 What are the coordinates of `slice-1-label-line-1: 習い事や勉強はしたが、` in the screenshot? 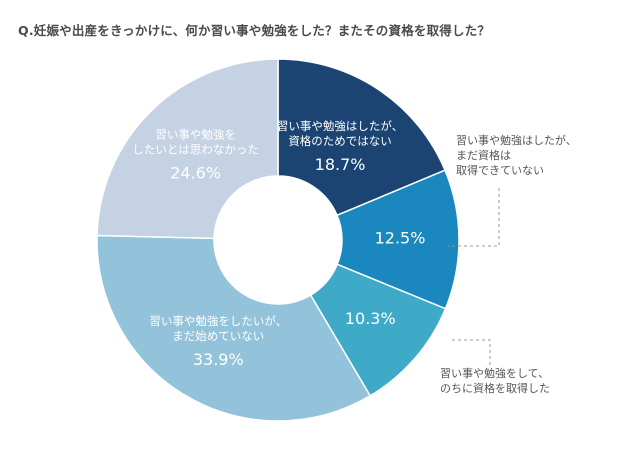 It's located at (340, 126).